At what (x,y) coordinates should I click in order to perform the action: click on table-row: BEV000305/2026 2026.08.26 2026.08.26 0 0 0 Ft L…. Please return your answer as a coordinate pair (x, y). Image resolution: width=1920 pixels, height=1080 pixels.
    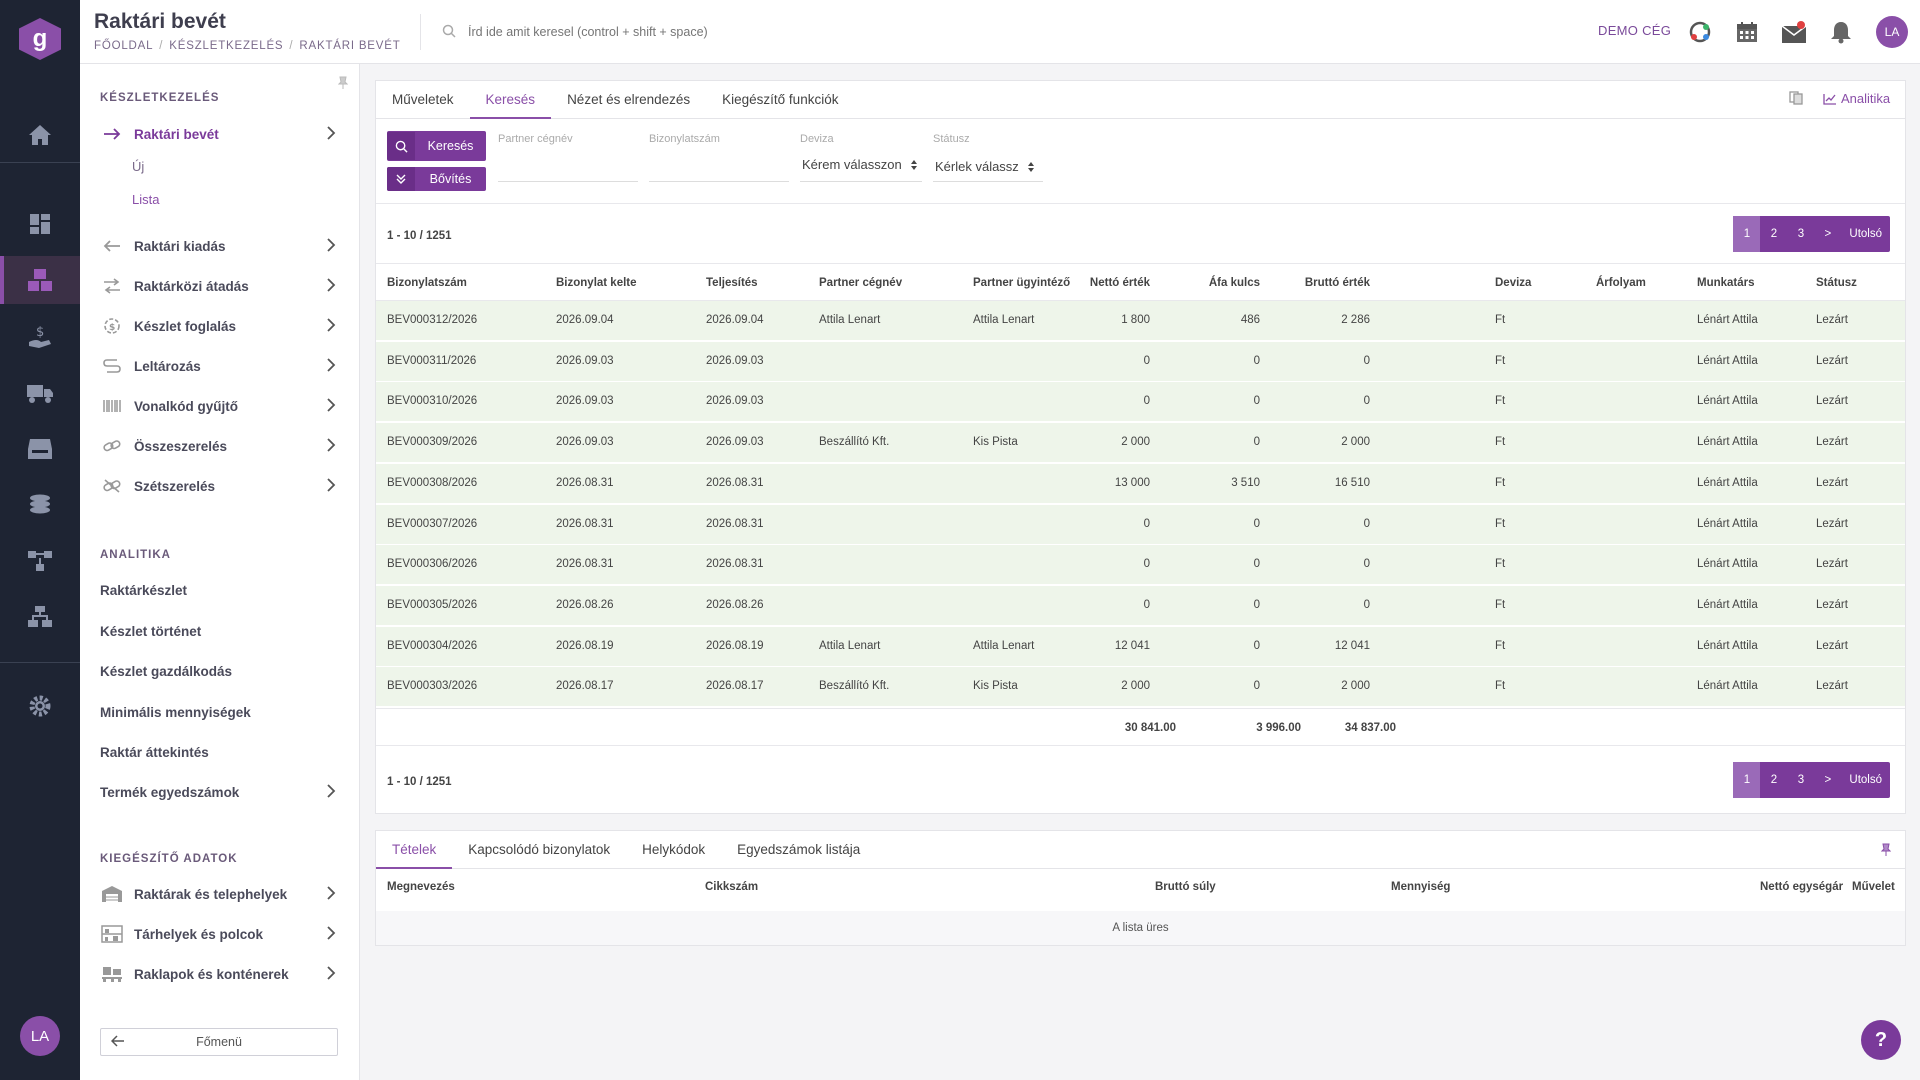
    Looking at the image, I should click on (1140, 605).